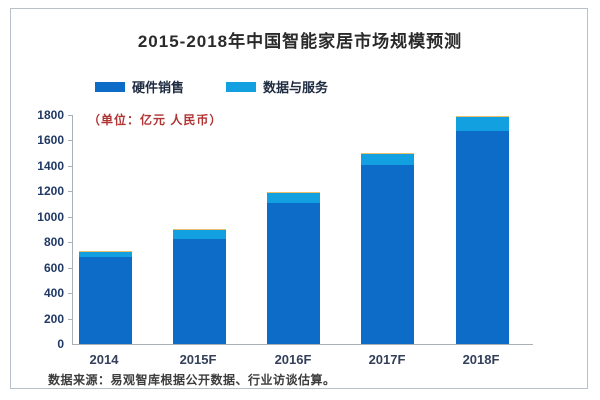  Describe the element at coordinates (293, 197) in the screenshot. I see `bar-segment-services-2016F` at that location.